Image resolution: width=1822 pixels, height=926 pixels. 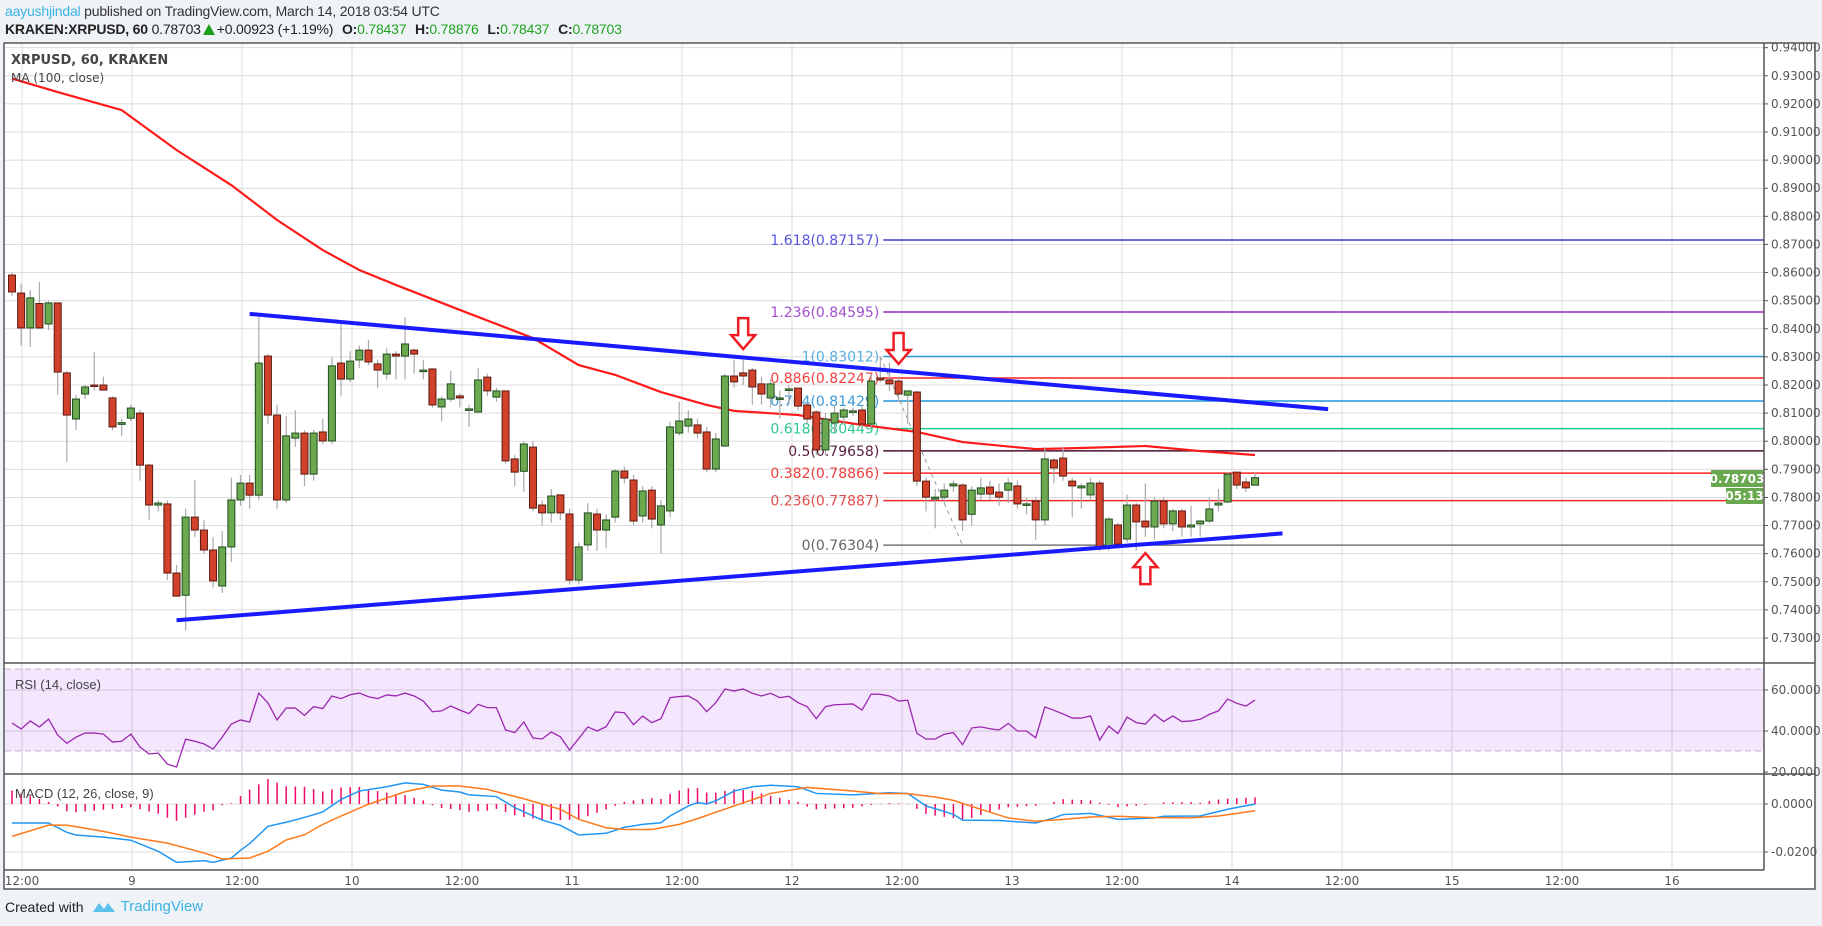 What do you see at coordinates (791, 881) in the screenshot?
I see `time-tick-label: 12` at bounding box center [791, 881].